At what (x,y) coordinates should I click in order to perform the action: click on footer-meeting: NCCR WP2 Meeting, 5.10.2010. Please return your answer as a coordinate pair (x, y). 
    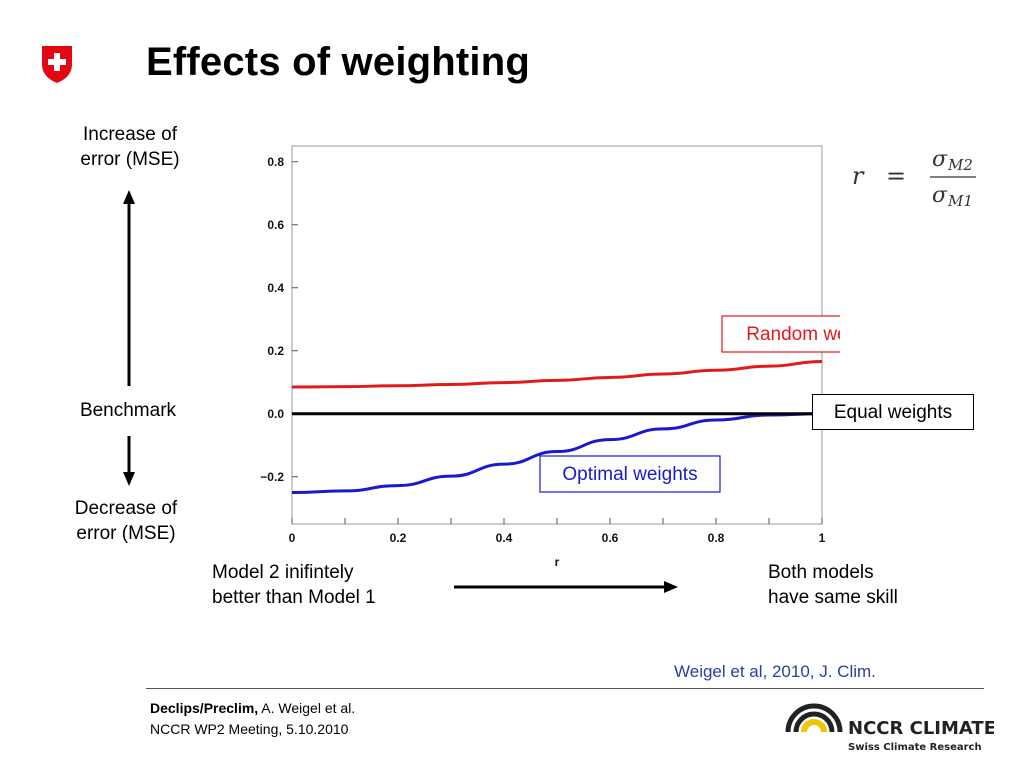
    Looking at the image, I should click on (249, 729).